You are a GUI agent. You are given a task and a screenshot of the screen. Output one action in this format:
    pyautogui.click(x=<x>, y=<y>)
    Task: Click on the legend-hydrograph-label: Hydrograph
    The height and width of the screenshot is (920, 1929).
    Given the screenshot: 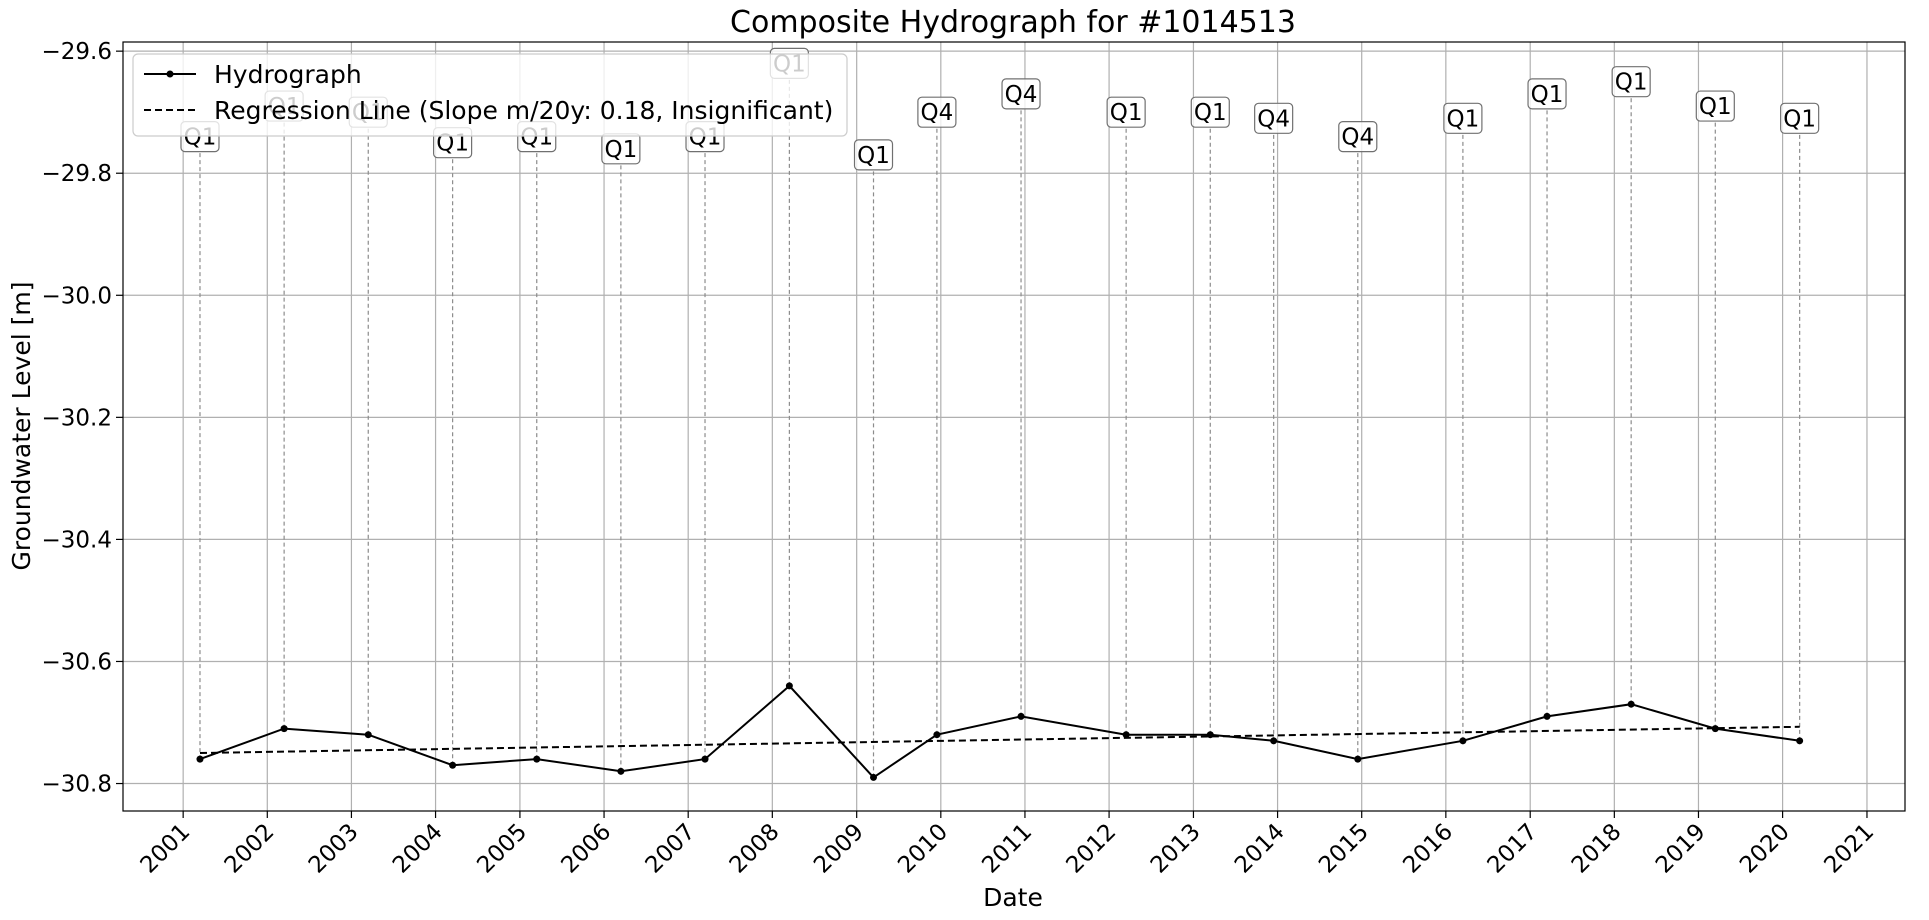 What is the action you would take?
    pyautogui.click(x=288, y=74)
    